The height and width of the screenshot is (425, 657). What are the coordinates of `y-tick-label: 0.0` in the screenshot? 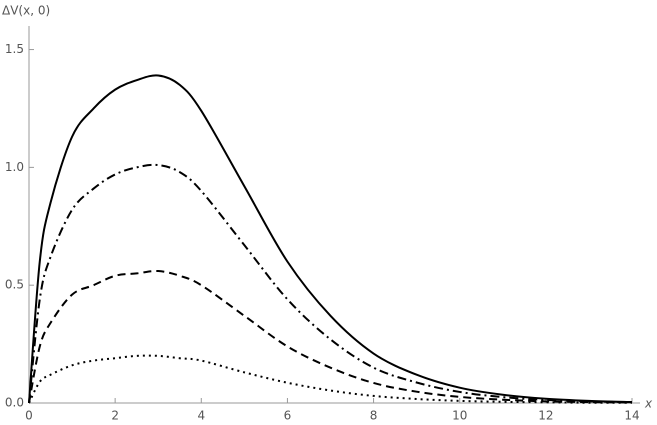 It's located at (14, 403).